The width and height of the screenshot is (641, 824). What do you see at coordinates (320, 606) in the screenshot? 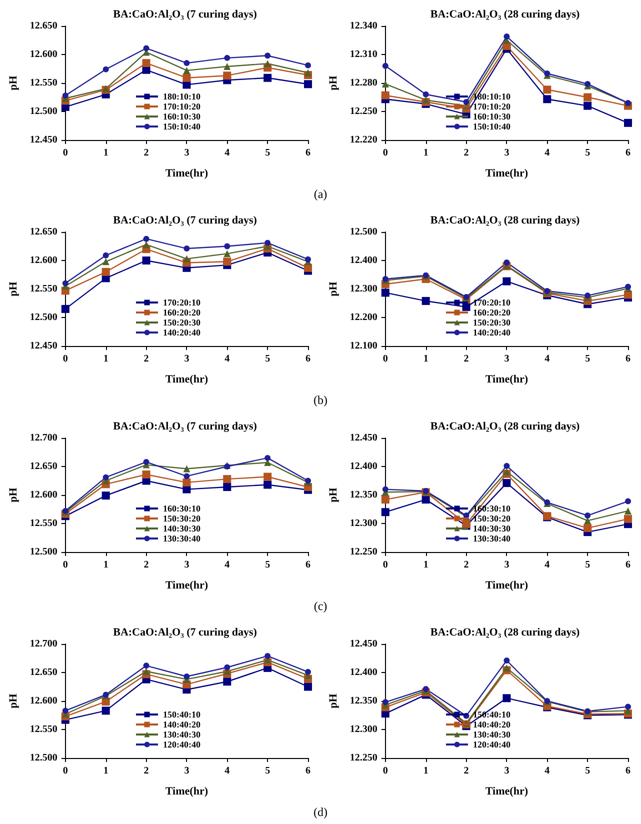
I see `text: (c)` at bounding box center [320, 606].